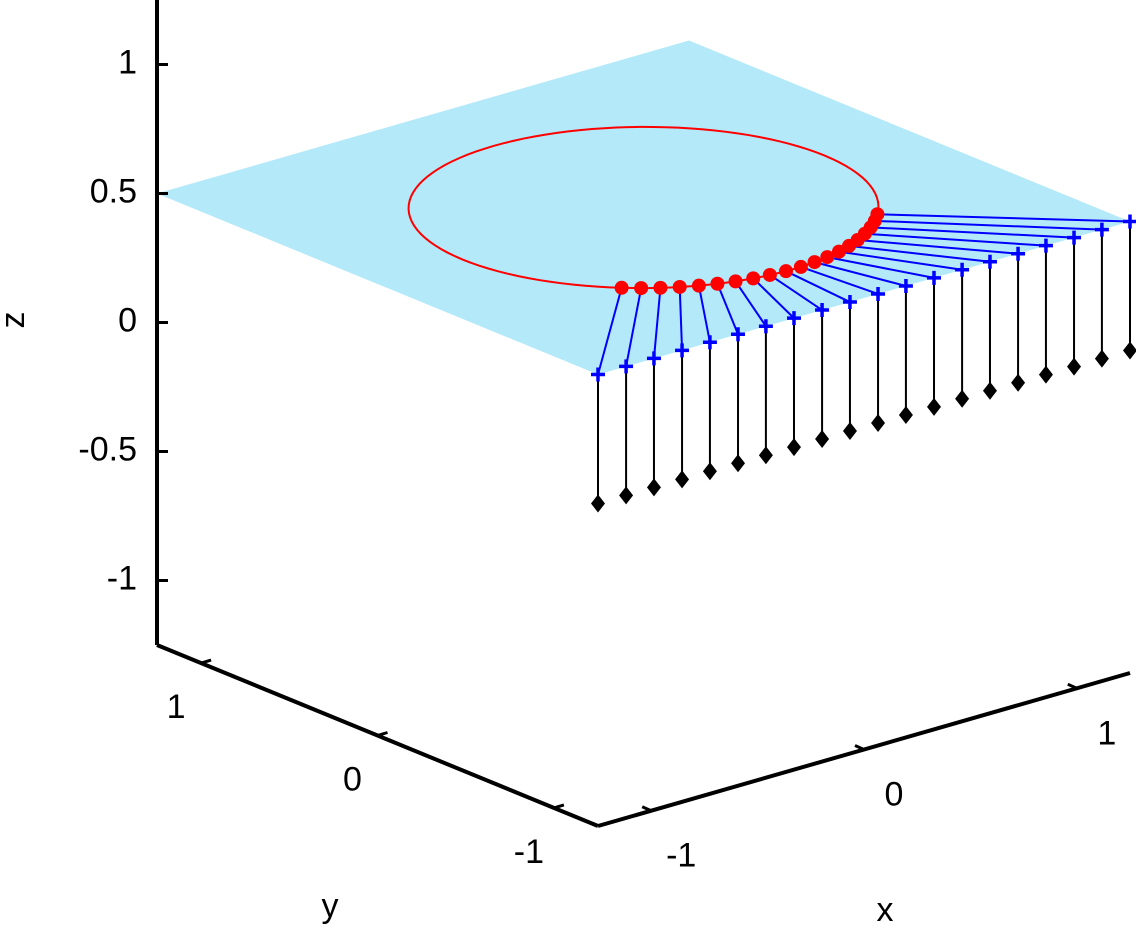  I want to click on z-tick-label: -1, so click(122, 578).